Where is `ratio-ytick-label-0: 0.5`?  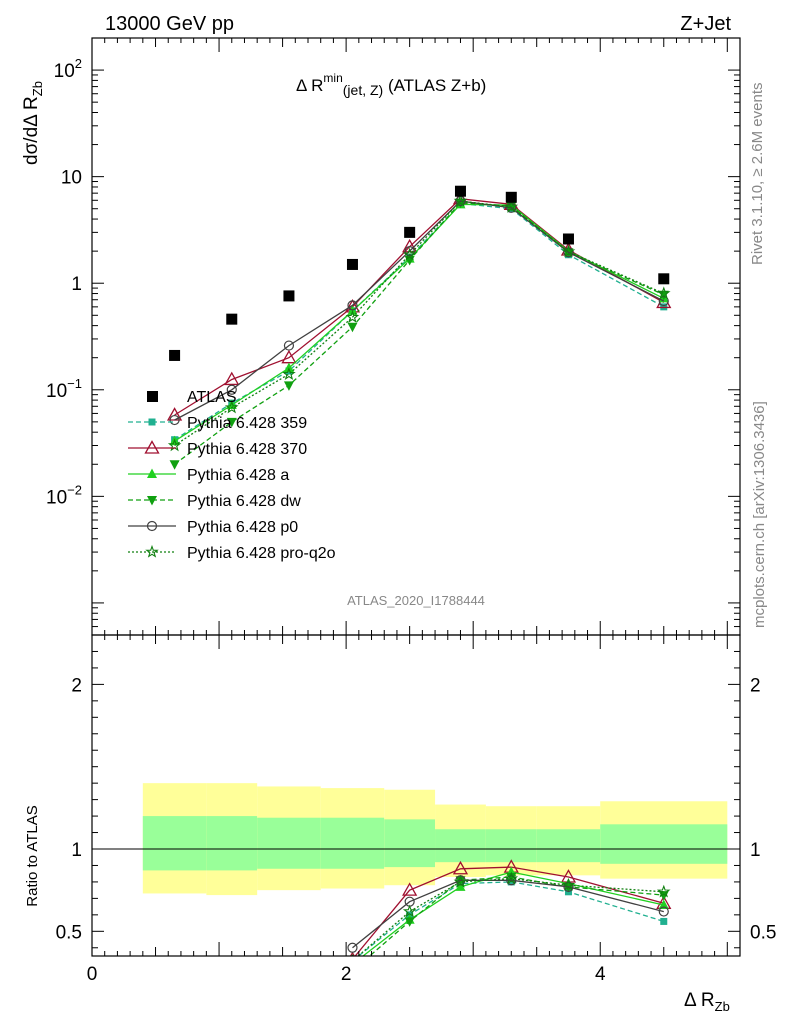
ratio-ytick-label-0: 0.5 is located at coordinates (69, 932).